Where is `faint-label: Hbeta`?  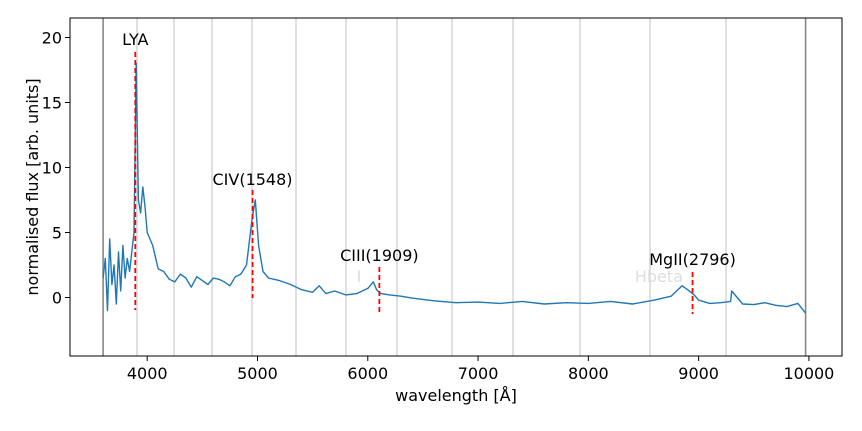 faint-label: Hbeta is located at coordinates (659, 276).